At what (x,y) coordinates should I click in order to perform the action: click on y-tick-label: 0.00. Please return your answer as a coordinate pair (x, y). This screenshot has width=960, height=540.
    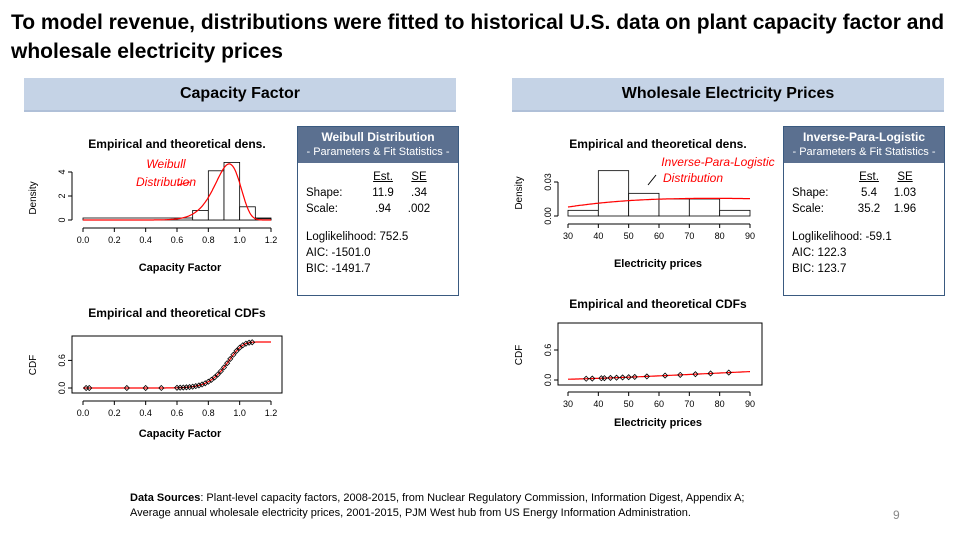
    Looking at the image, I should click on (548, 216).